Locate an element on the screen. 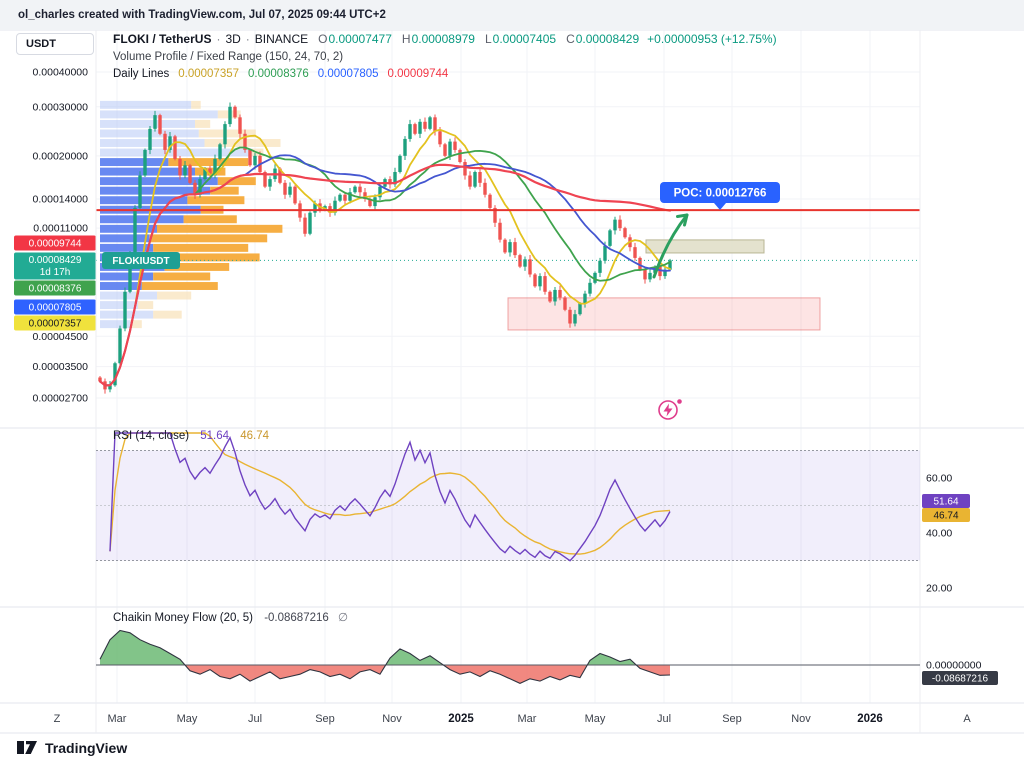 The height and width of the screenshot is (766, 1024). close-label: C is located at coordinates (570, 39).